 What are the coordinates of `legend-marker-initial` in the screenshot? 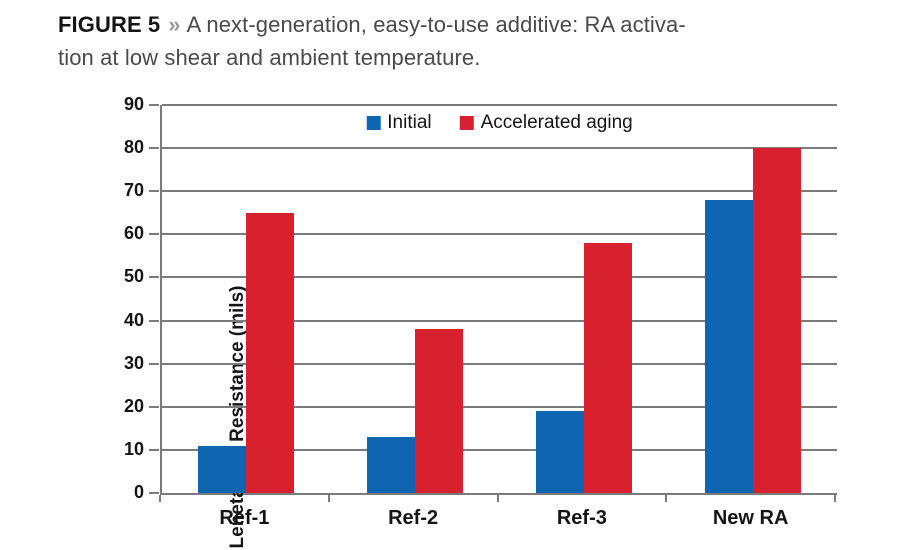 It's located at (373, 123).